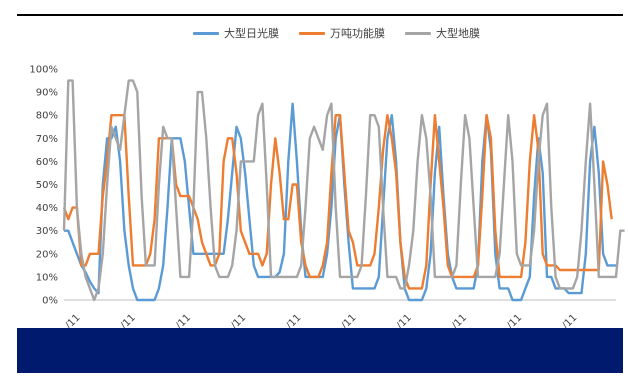 Image resolution: width=628 pixels, height=377 pixels. Describe the element at coordinates (47, 208) in the screenshot. I see `y-tick-label: 40%` at that location.